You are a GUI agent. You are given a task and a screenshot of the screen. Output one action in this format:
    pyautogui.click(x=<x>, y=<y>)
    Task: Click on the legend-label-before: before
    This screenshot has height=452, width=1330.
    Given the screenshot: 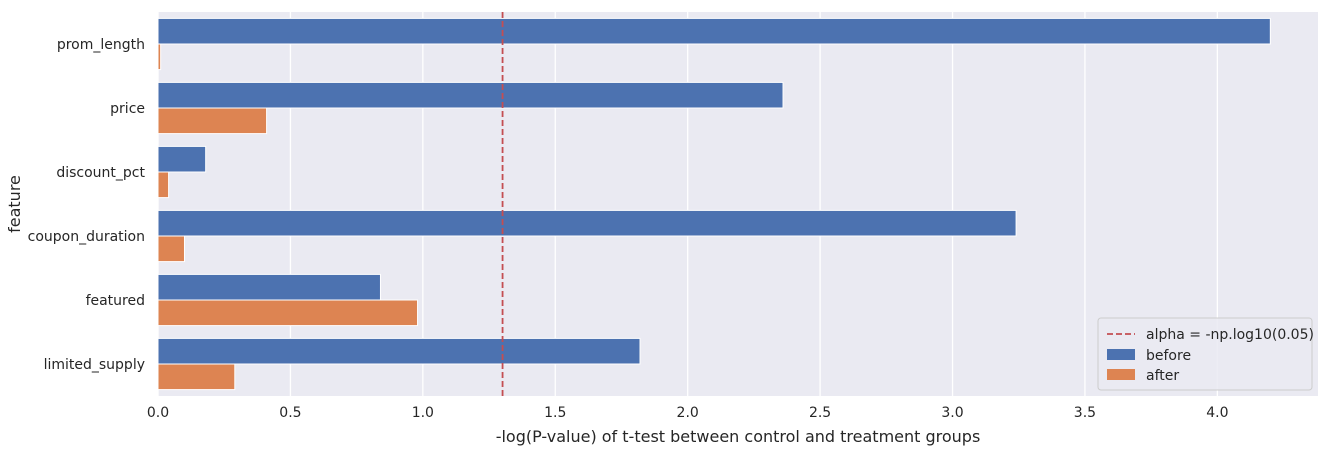 What is the action you would take?
    pyautogui.click(x=1168, y=356)
    